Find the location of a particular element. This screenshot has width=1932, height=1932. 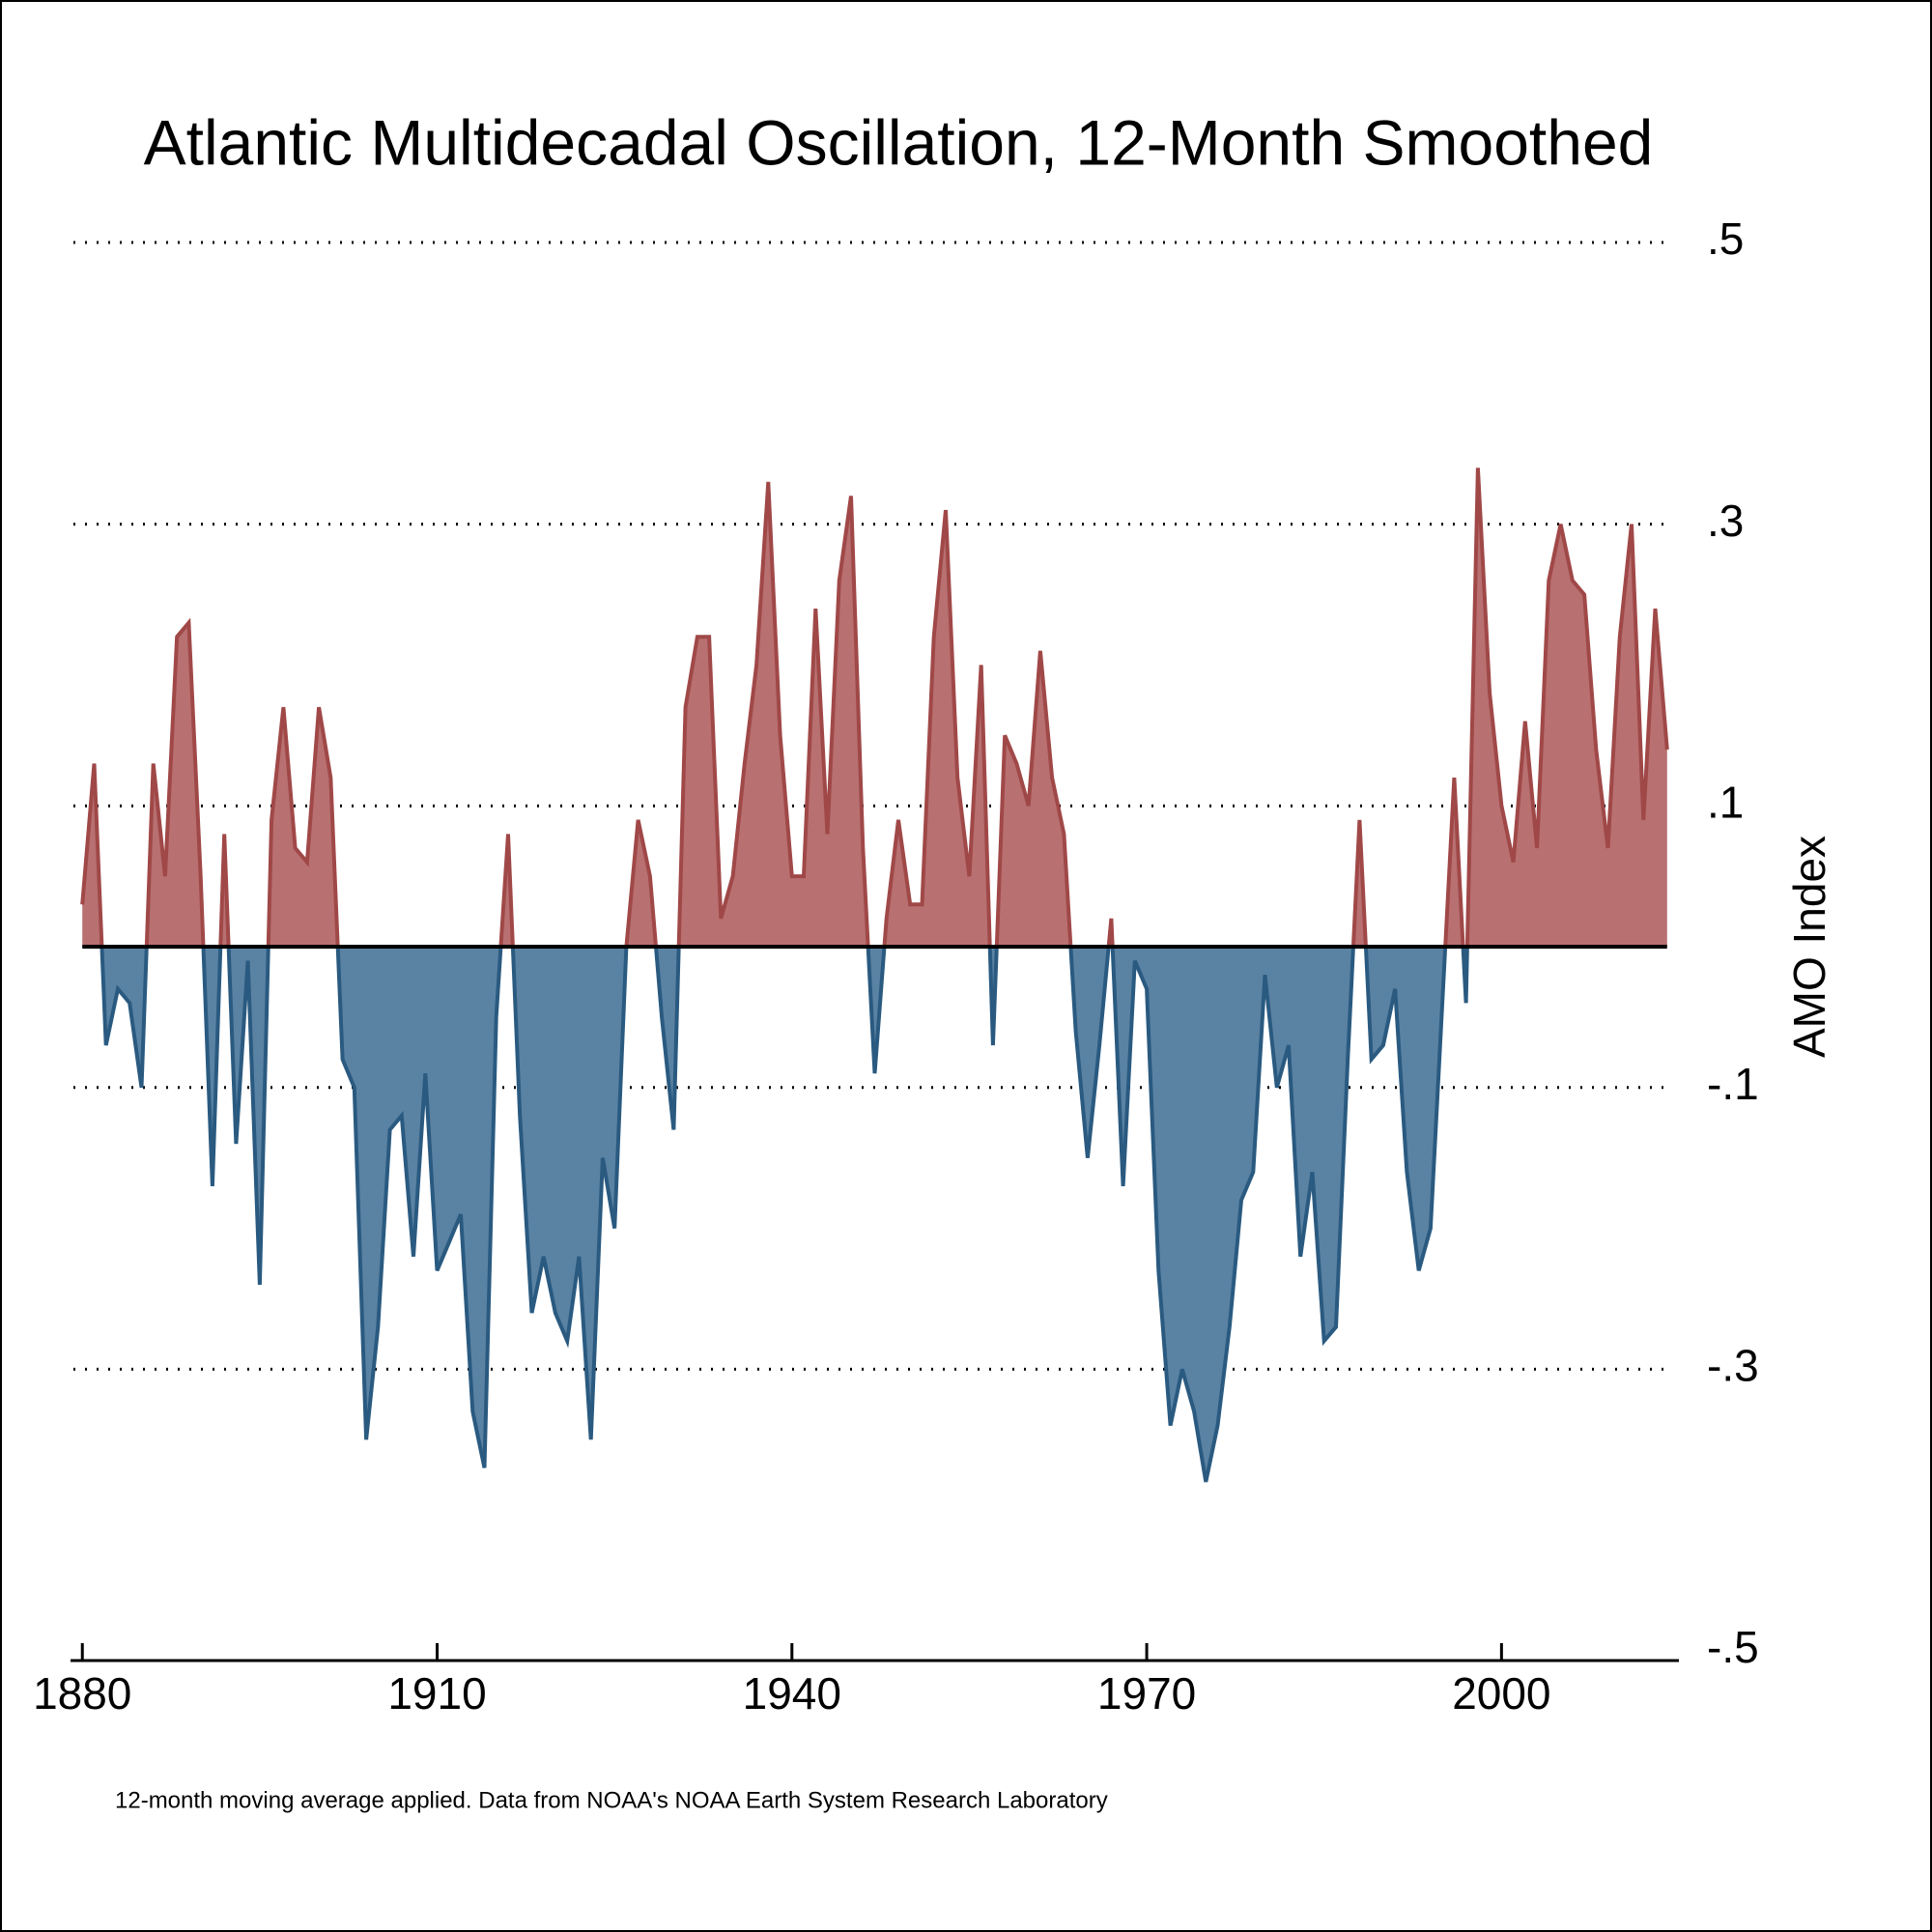

y-tick-label: .1 is located at coordinates (1725, 802).